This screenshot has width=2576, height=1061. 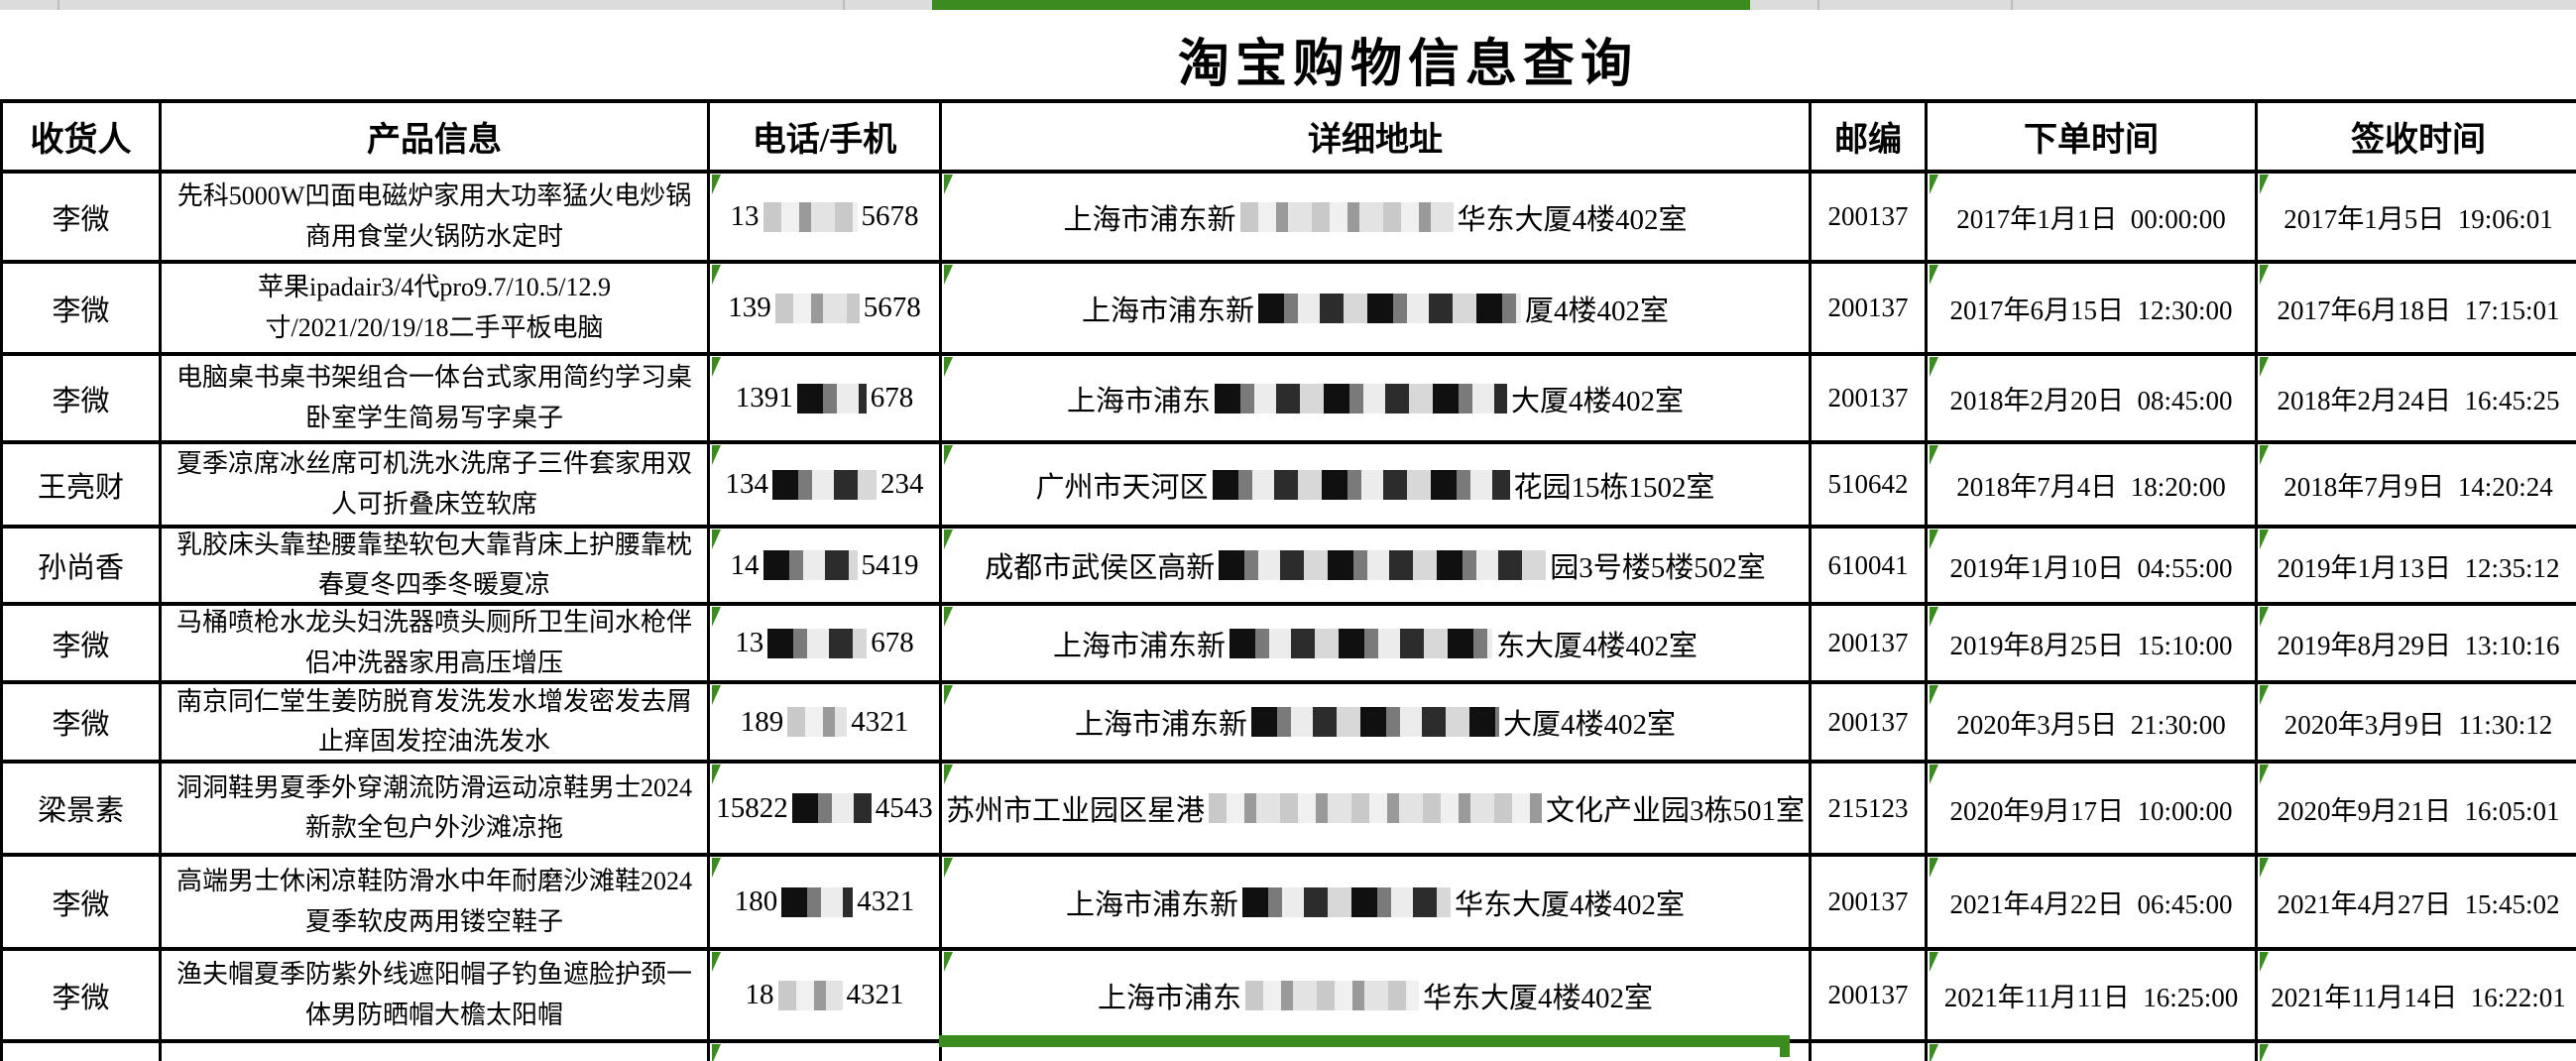 I want to click on phone-suffix: 678, so click(x=892, y=397).